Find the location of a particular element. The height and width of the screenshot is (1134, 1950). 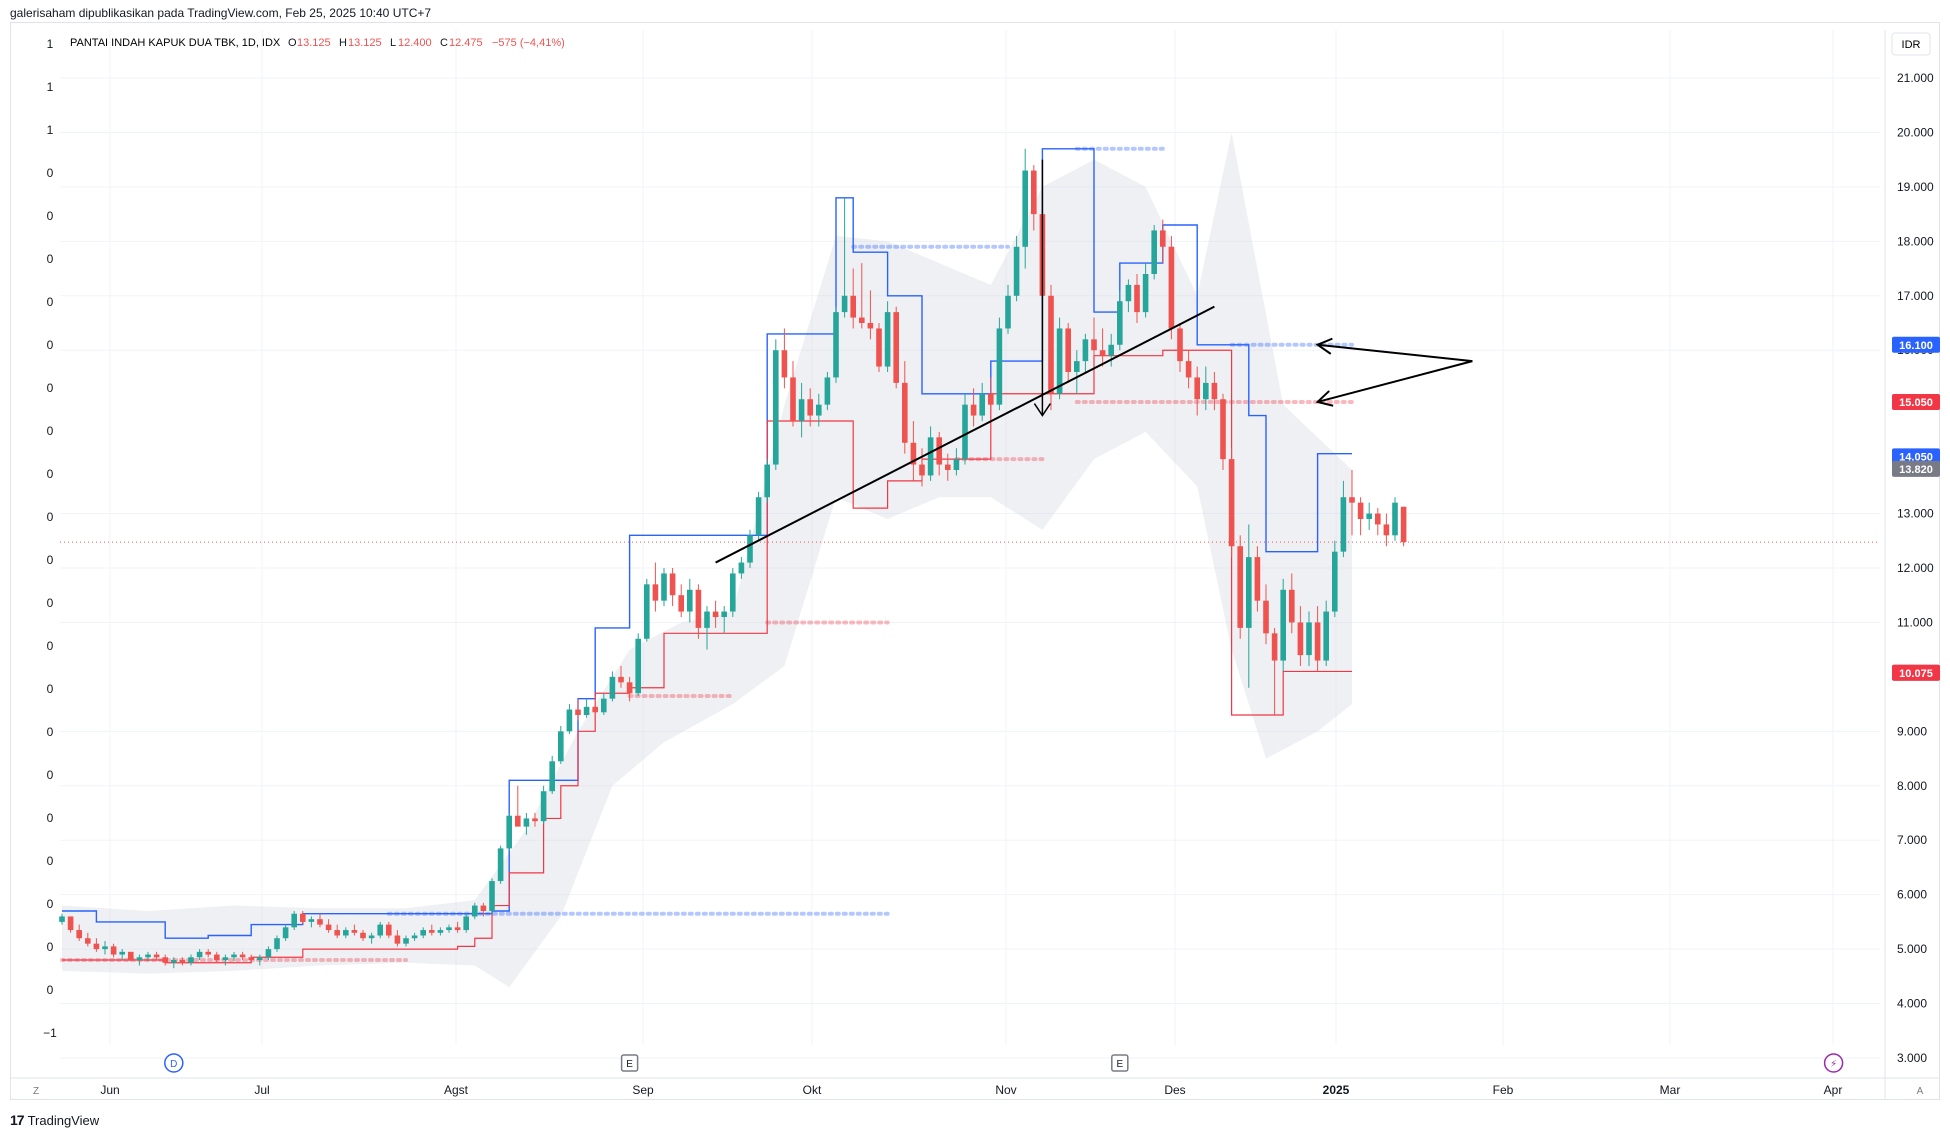

auto-scale-corner: A is located at coordinates (1920, 1091).